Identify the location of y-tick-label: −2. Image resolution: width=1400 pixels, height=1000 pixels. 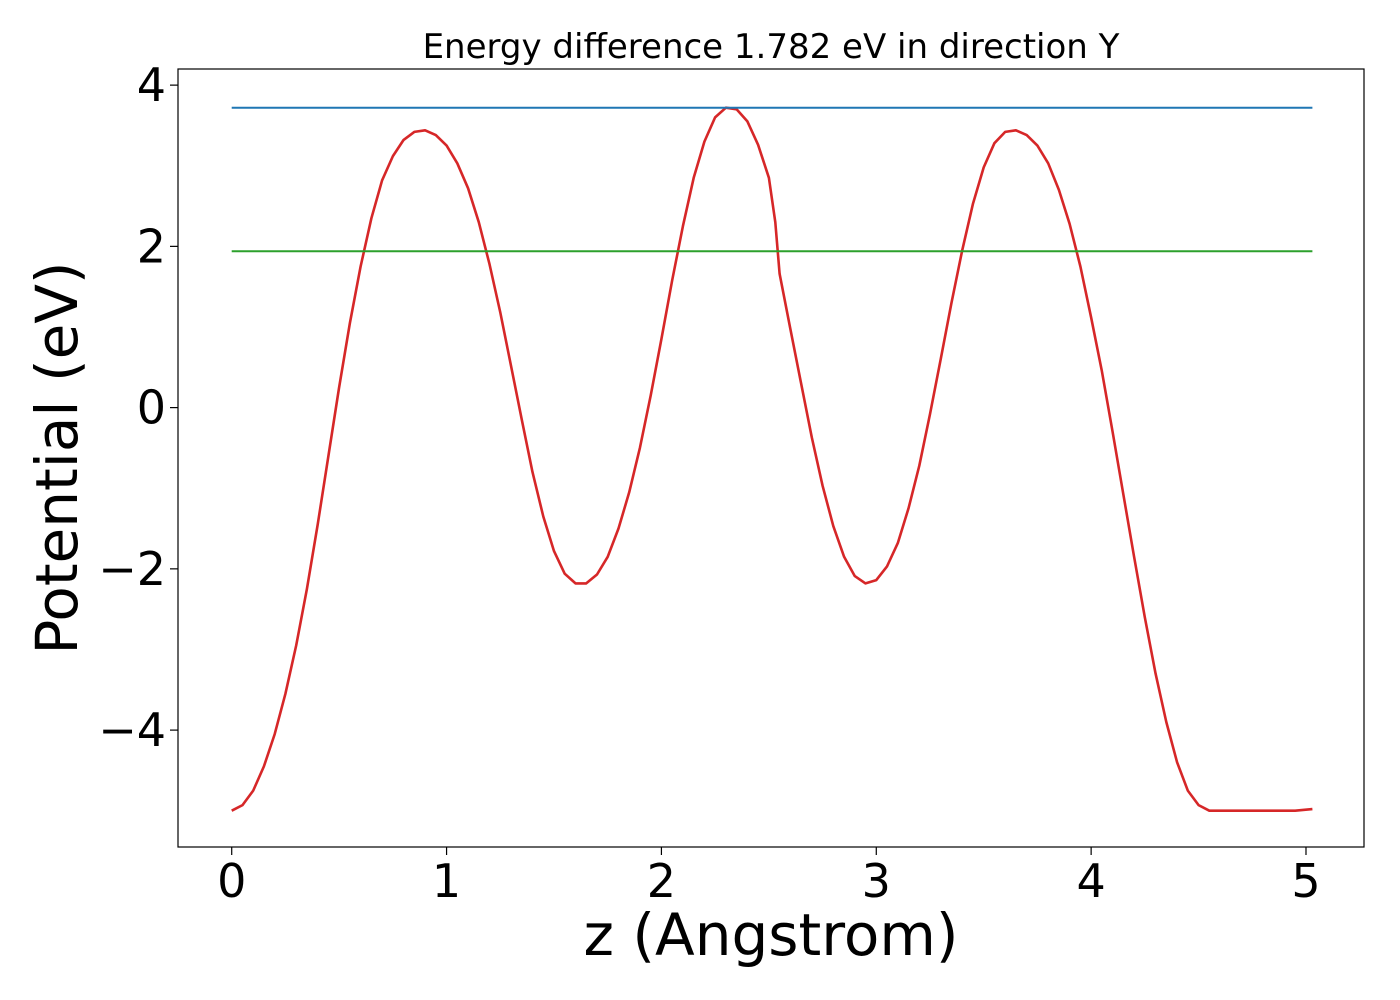
(132, 569).